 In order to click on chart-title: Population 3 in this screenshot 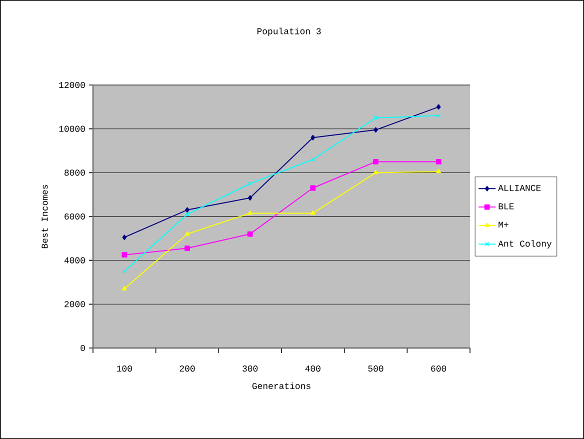, I will do `click(289, 32)`.